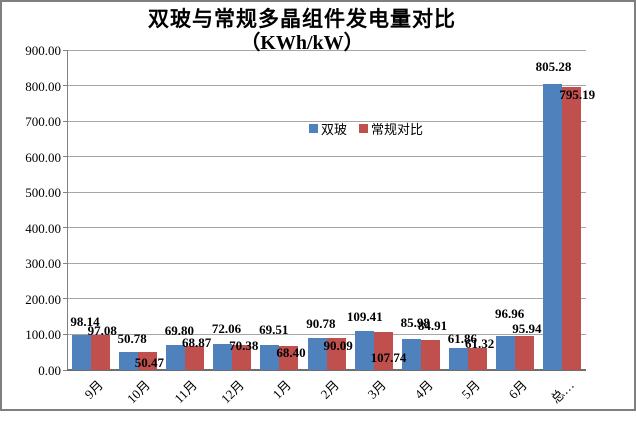 This screenshot has width=636, height=437. I want to click on data-label: 61.86, so click(462, 338).